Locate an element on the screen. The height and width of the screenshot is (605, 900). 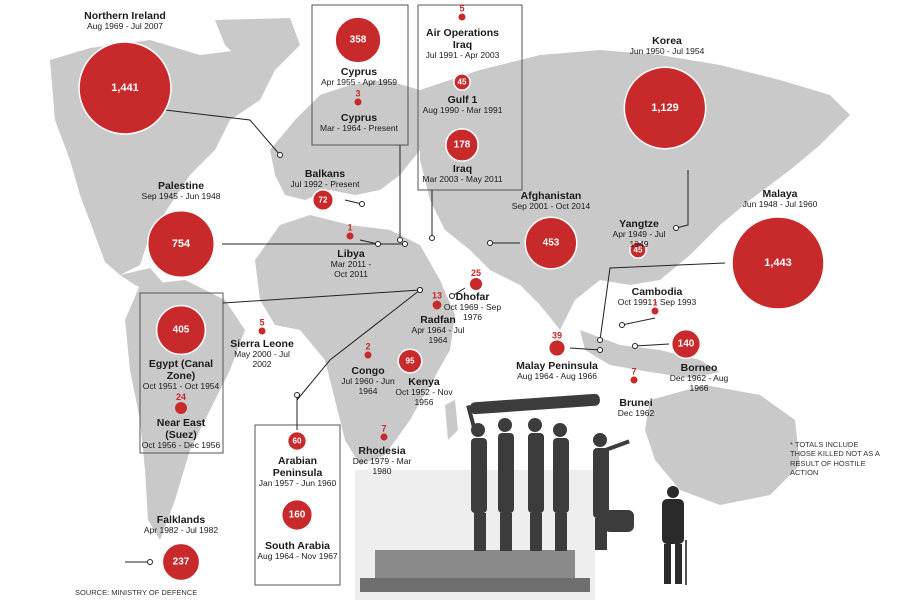
conflict-name-radfan: Radfan is located at coordinates (438, 320).